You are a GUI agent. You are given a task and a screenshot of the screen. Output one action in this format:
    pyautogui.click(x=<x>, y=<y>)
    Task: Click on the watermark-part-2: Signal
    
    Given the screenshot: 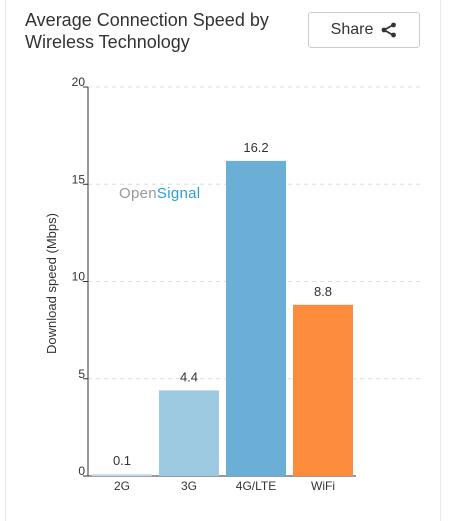 What is the action you would take?
    pyautogui.click(x=178, y=193)
    